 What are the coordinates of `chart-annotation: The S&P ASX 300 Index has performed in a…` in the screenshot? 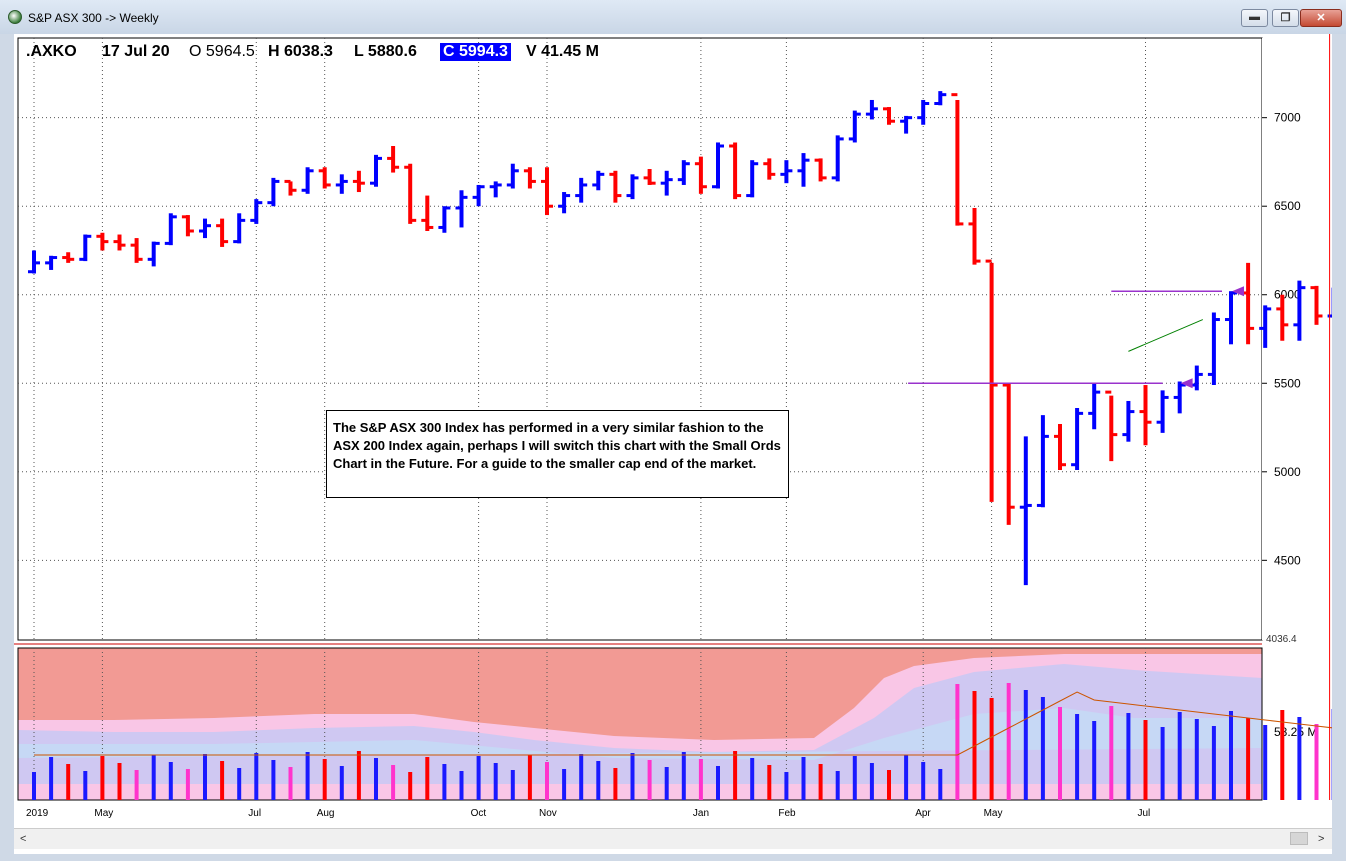 It's located at (557, 454).